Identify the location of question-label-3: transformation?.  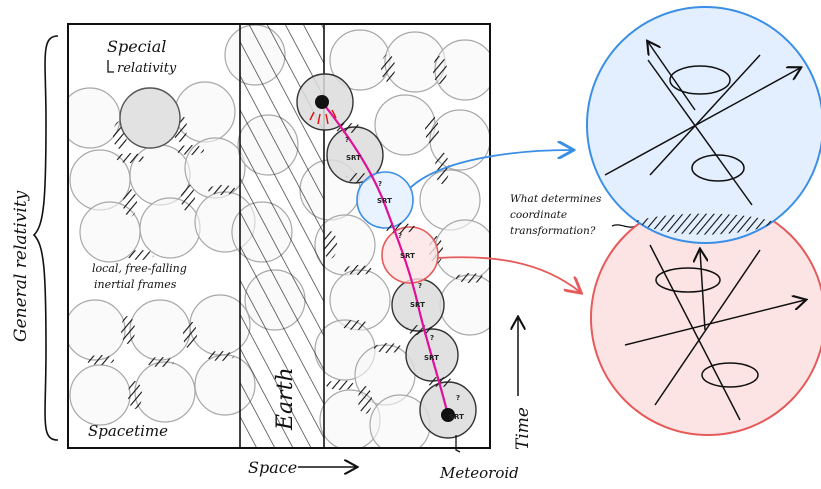
(553, 231).